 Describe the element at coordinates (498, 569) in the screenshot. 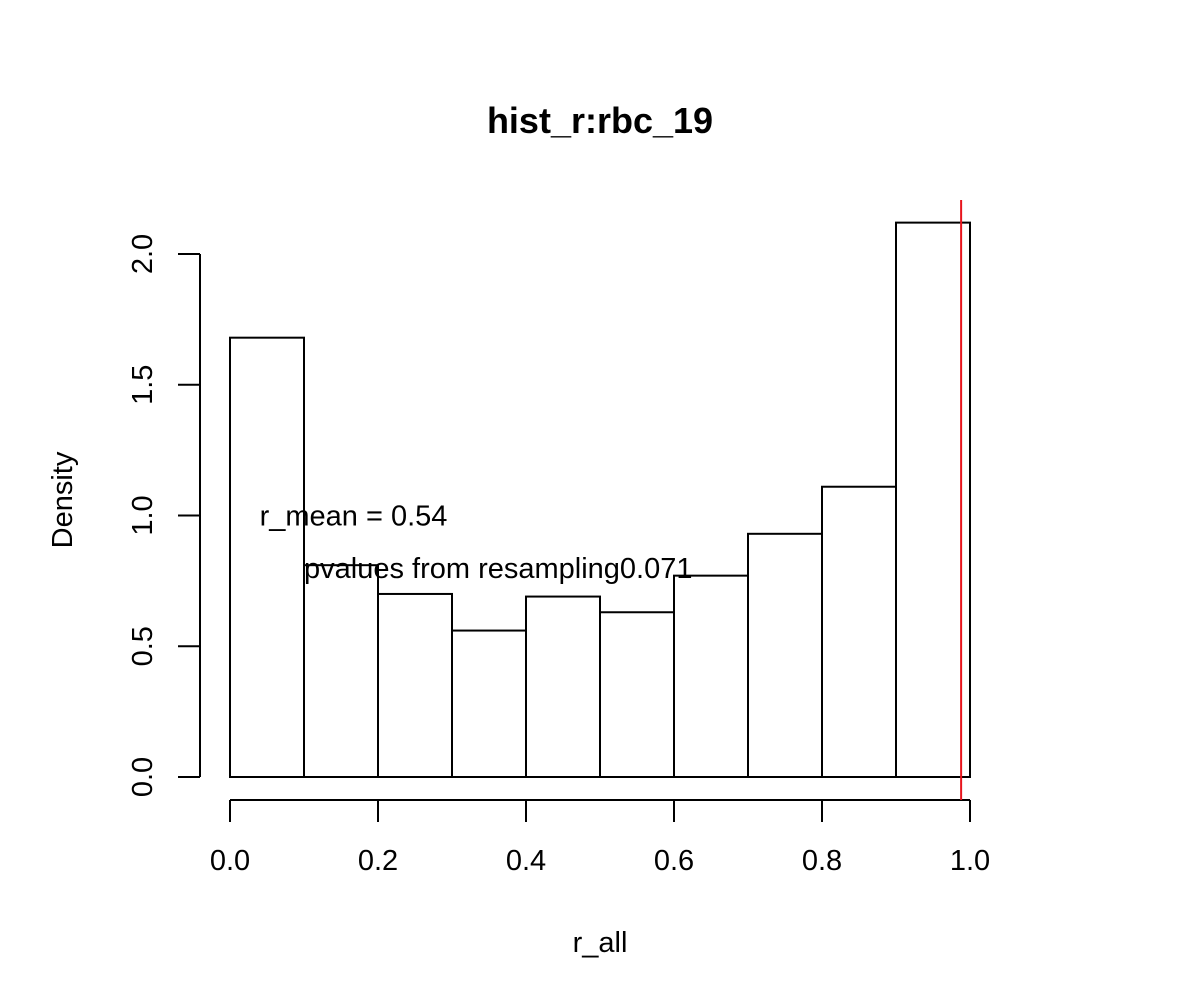

I see `annotation-text: pvalues from resampling0.071` at that location.